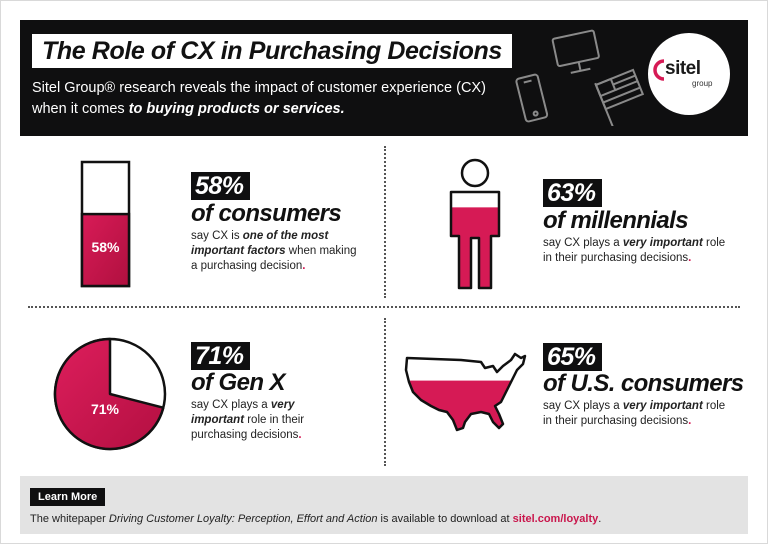  What do you see at coordinates (68, 497) in the screenshot?
I see `learn-more-button: Learn More` at bounding box center [68, 497].